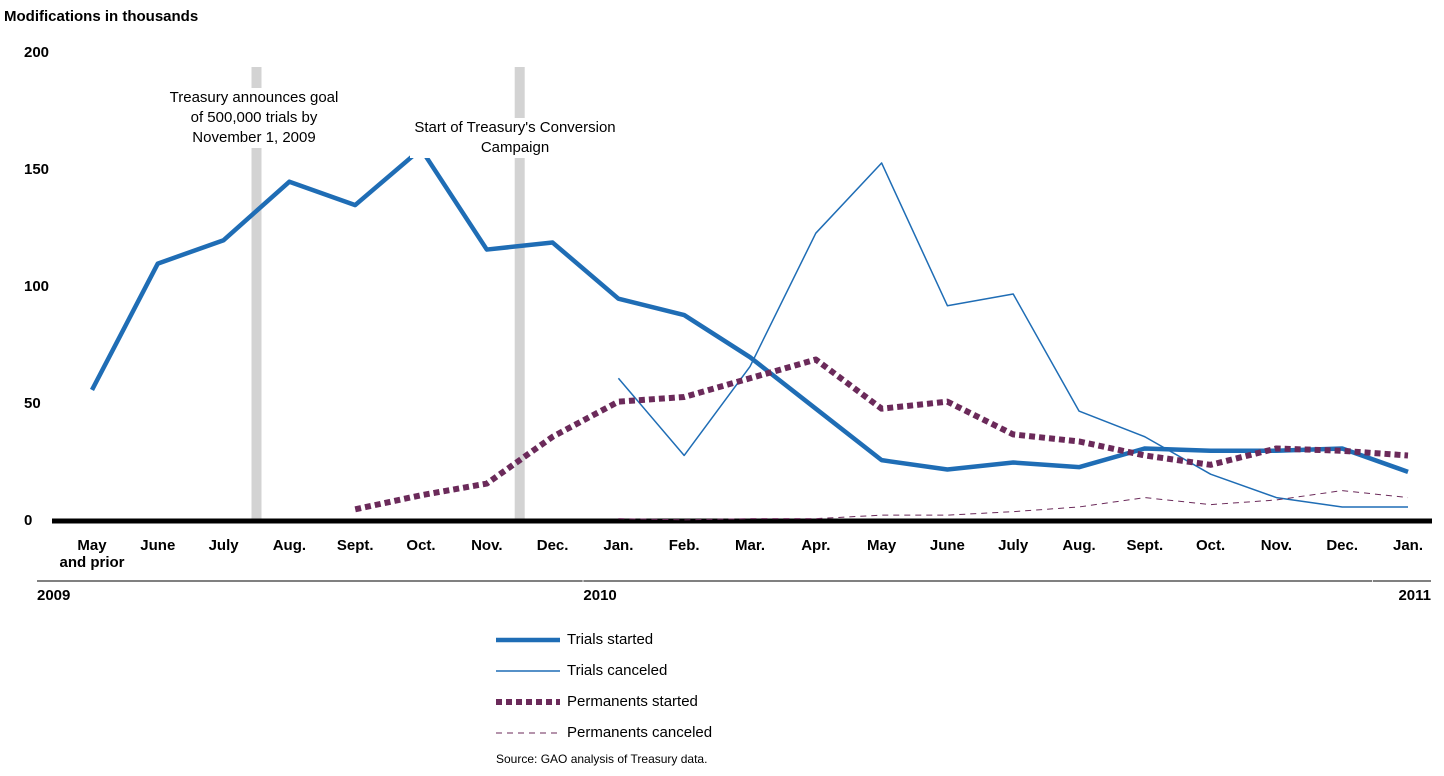 The image size is (1444, 776). Describe the element at coordinates (640, 732) in the screenshot. I see `legend-label: Permanents canceled` at that location.